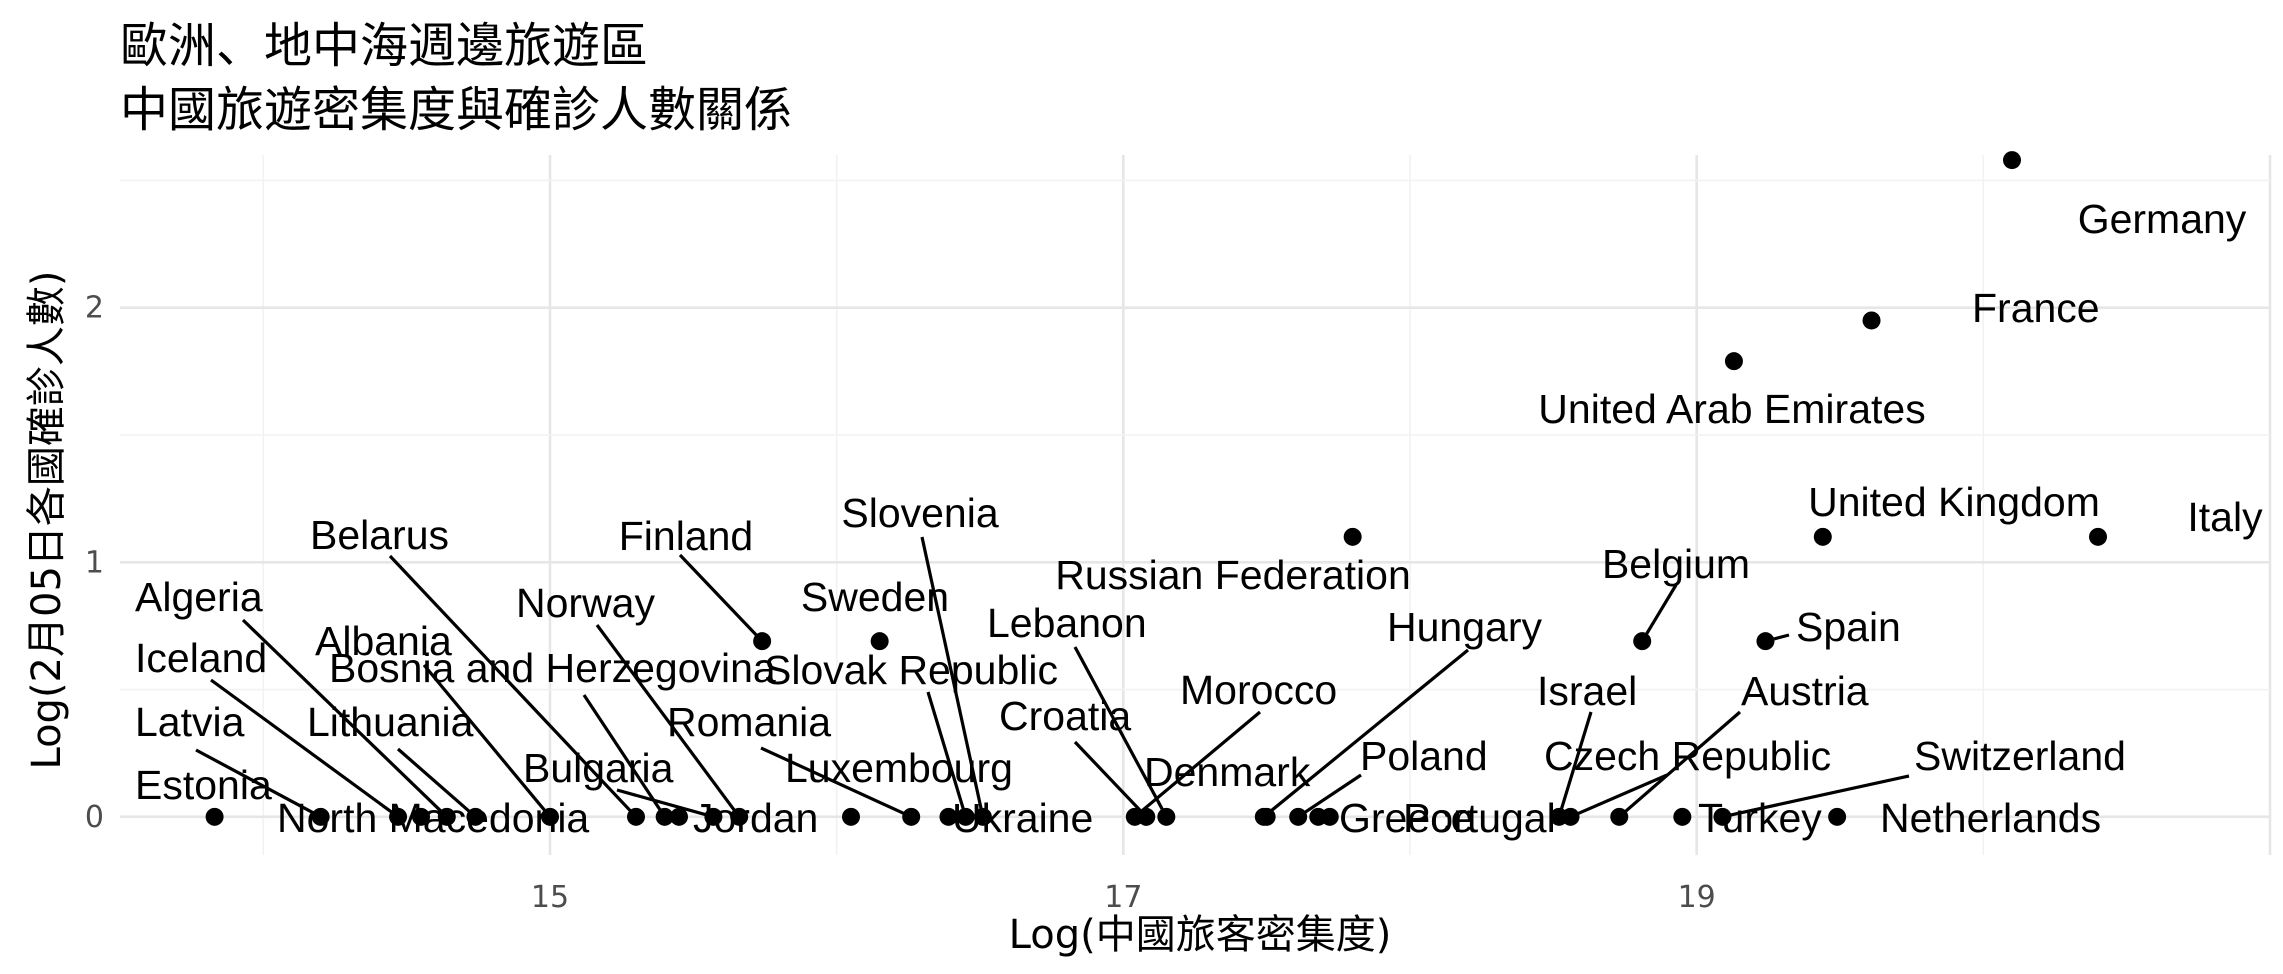 This screenshot has height=974, width=2283. I want to click on leader-slovenia, so click(952, 677).